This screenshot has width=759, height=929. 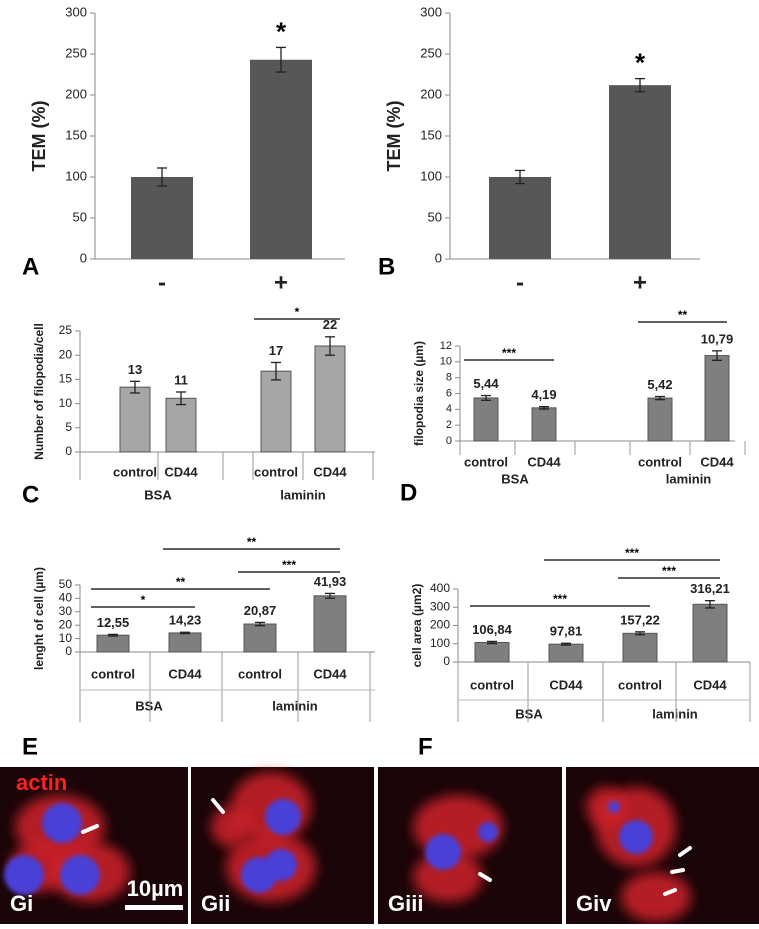 What do you see at coordinates (276, 350) in the screenshot?
I see `value-label: 17` at bounding box center [276, 350].